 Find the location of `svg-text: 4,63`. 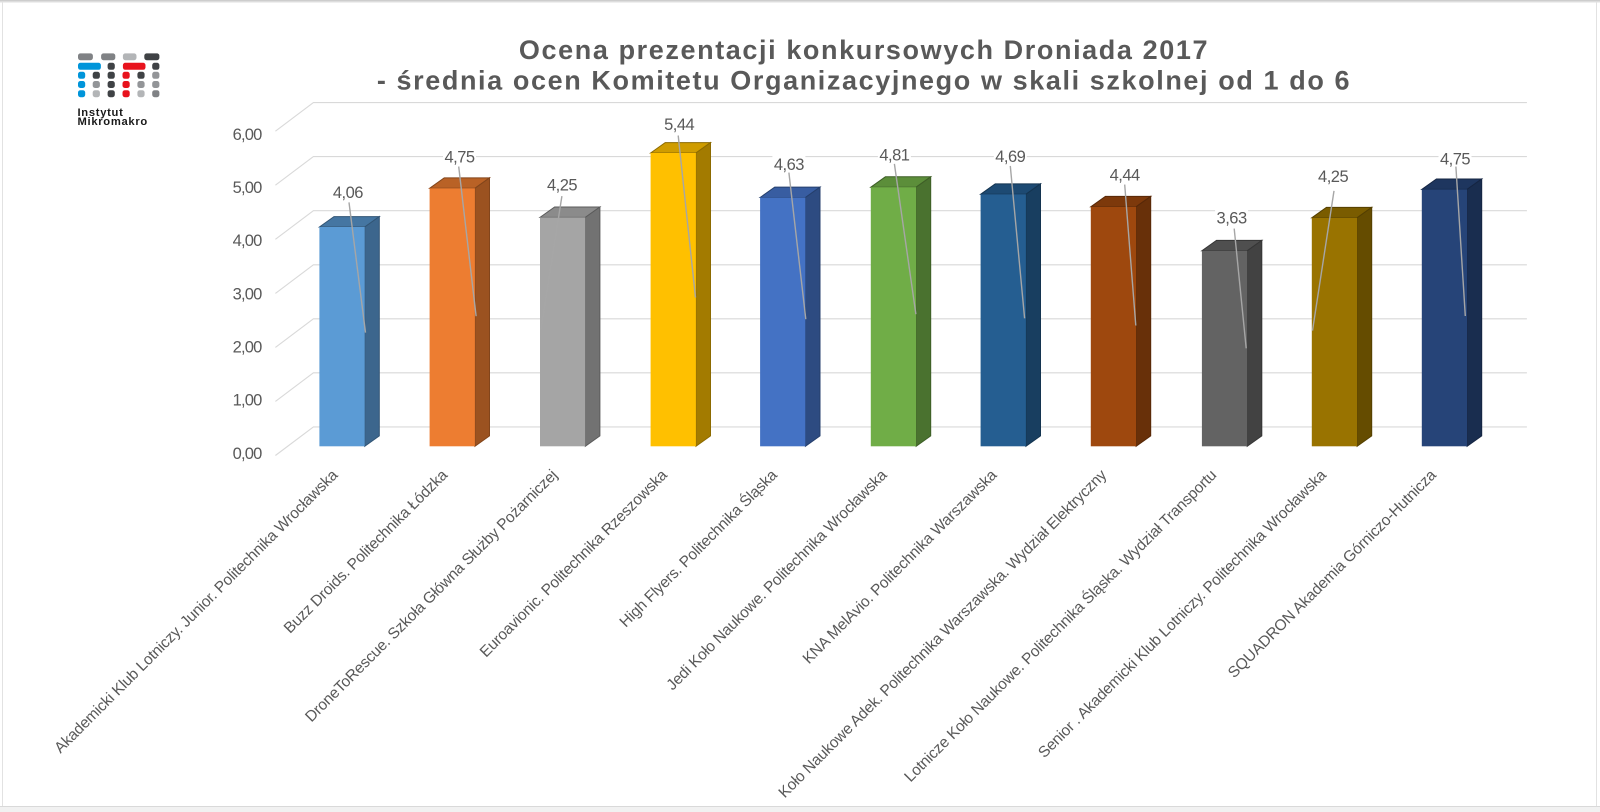

svg-text: 4,63 is located at coordinates (789, 165).